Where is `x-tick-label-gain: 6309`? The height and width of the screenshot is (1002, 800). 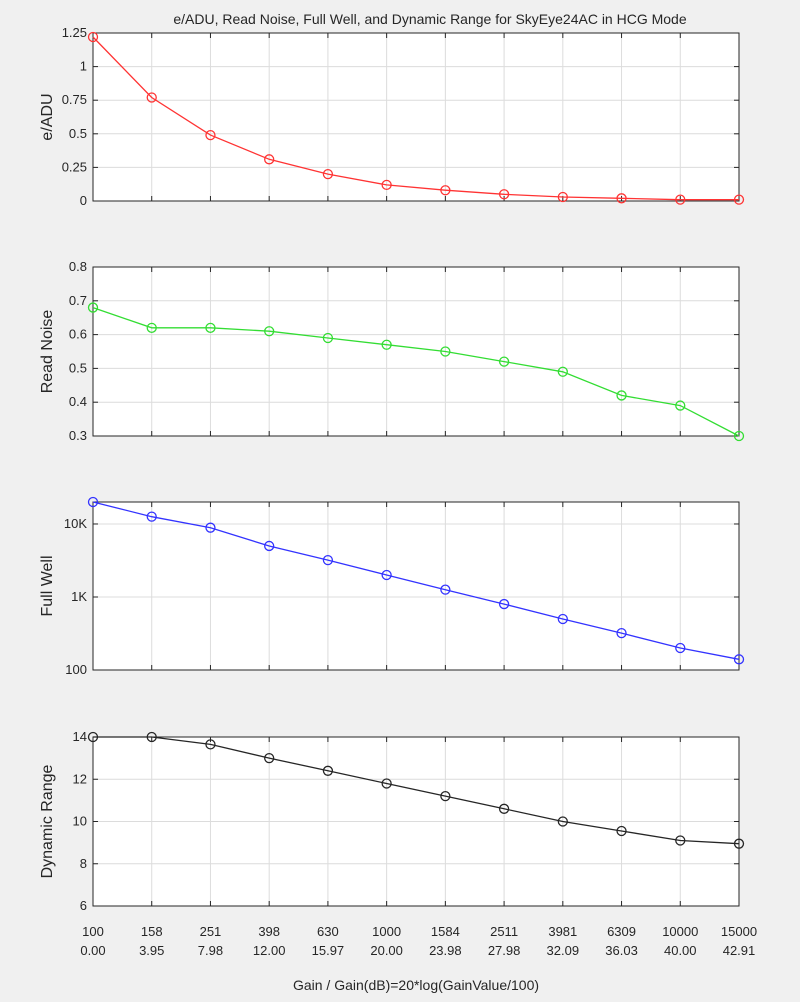
x-tick-label-gain: 6309 is located at coordinates (621, 931).